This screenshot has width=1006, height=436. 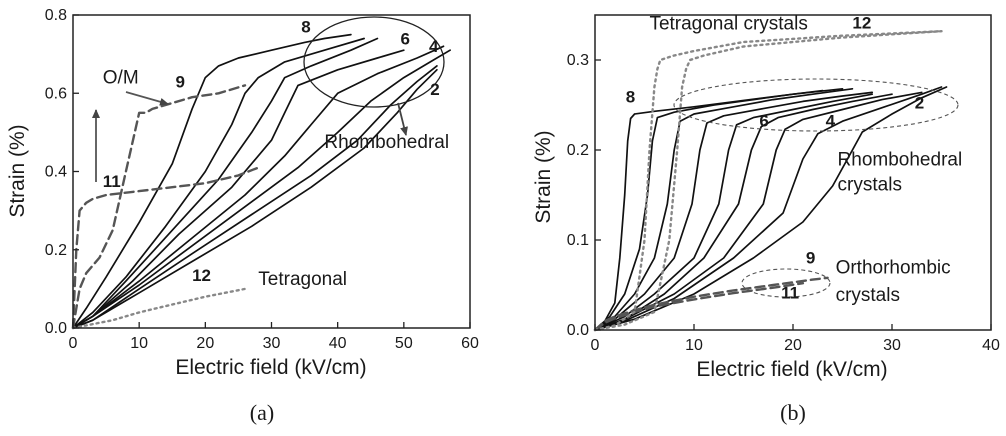 What do you see at coordinates (786, 283) in the screenshot?
I see `panel-b-orthorhombic-ellipse` at bounding box center [786, 283].